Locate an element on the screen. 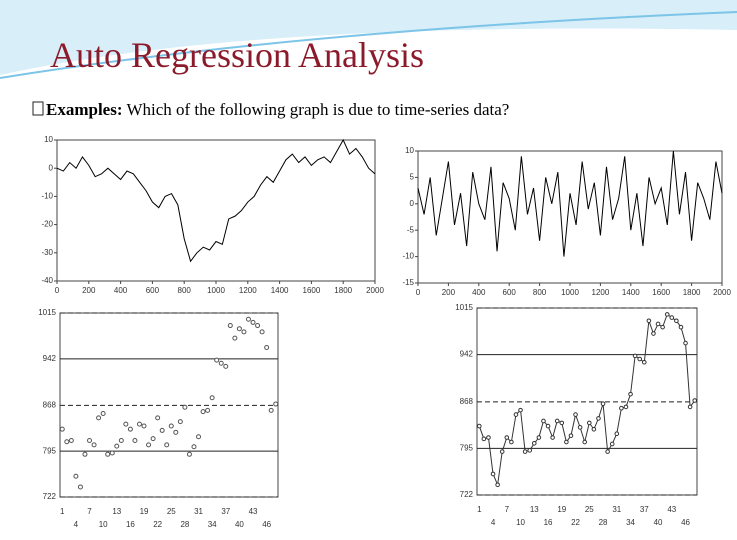 This screenshot has height=540, width=737. x-tick-label: 1600 is located at coordinates (661, 292).